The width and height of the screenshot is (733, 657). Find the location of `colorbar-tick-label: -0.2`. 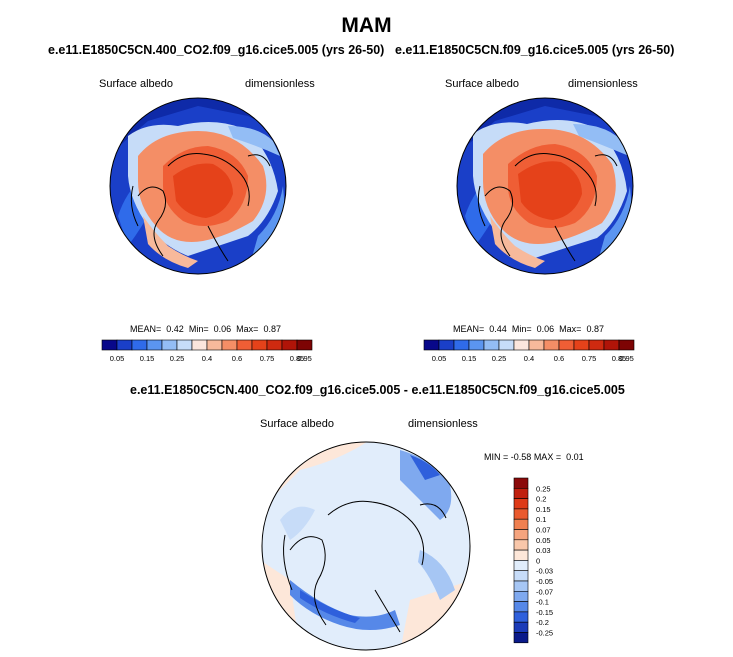

colorbar-tick-label: -0.2 is located at coordinates (542, 622).